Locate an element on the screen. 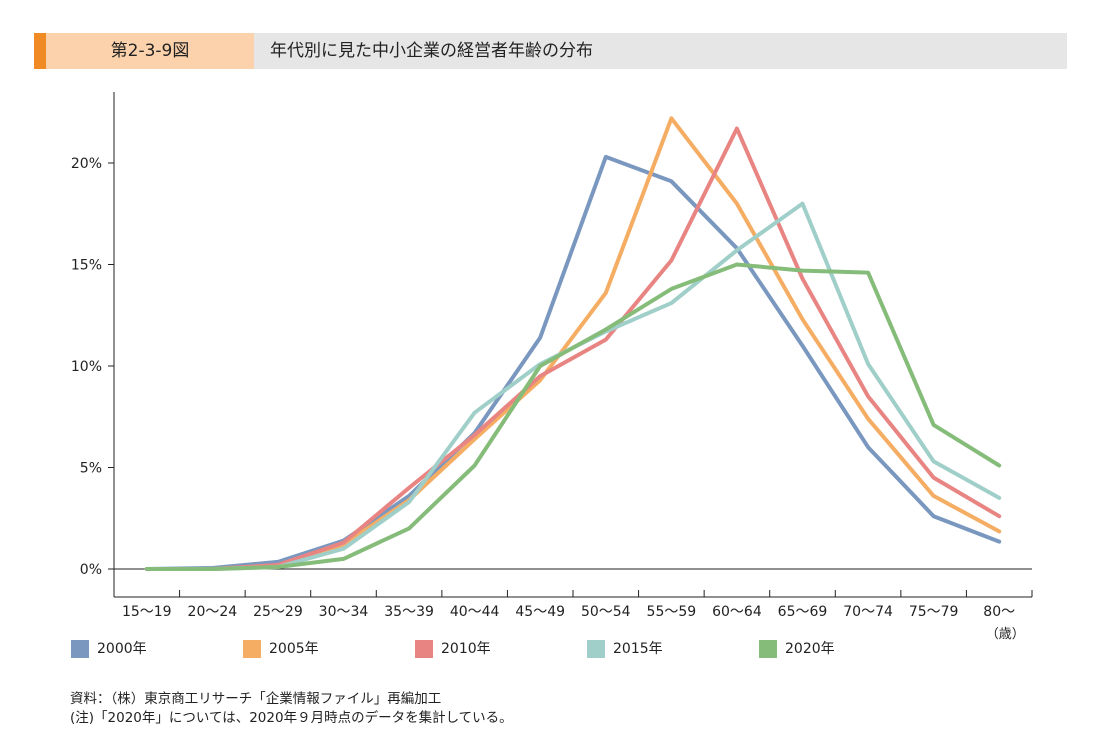 The image size is (1116, 749). x-tick-label: 75～79 is located at coordinates (934, 612).